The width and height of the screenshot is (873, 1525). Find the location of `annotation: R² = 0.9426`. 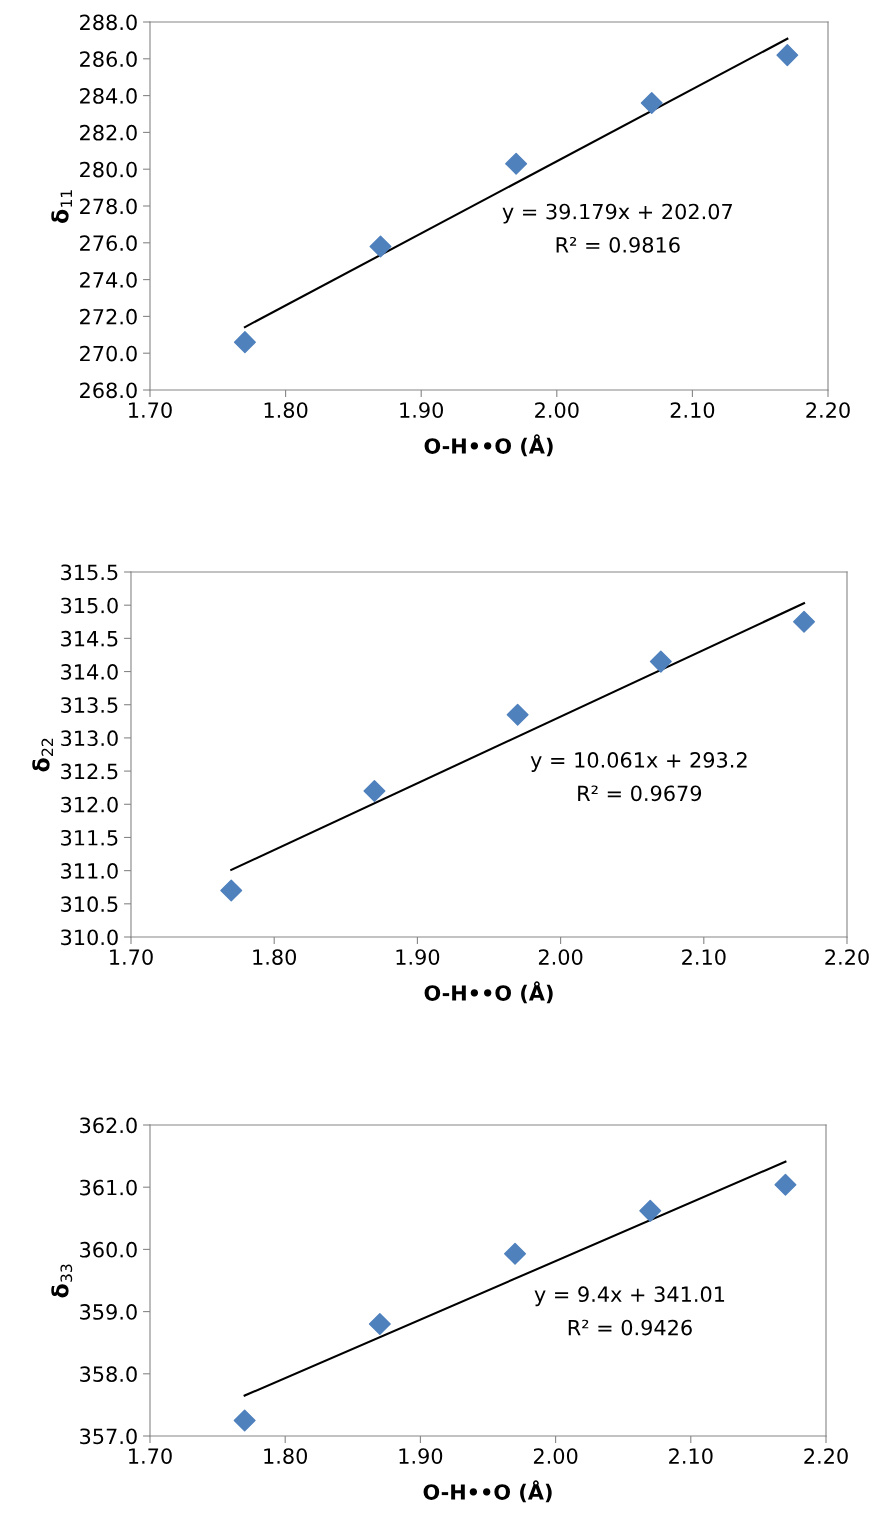

annotation: R² = 0.9426 is located at coordinates (630, 1327).